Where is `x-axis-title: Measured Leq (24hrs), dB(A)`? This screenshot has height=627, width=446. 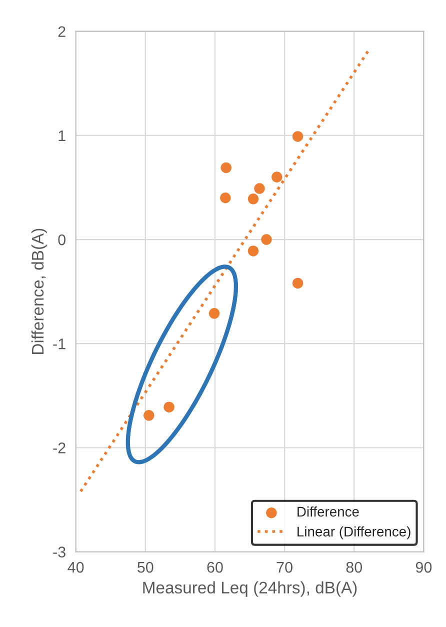 x-axis-title: Measured Leq (24hrs), dB(A) is located at coordinates (250, 589).